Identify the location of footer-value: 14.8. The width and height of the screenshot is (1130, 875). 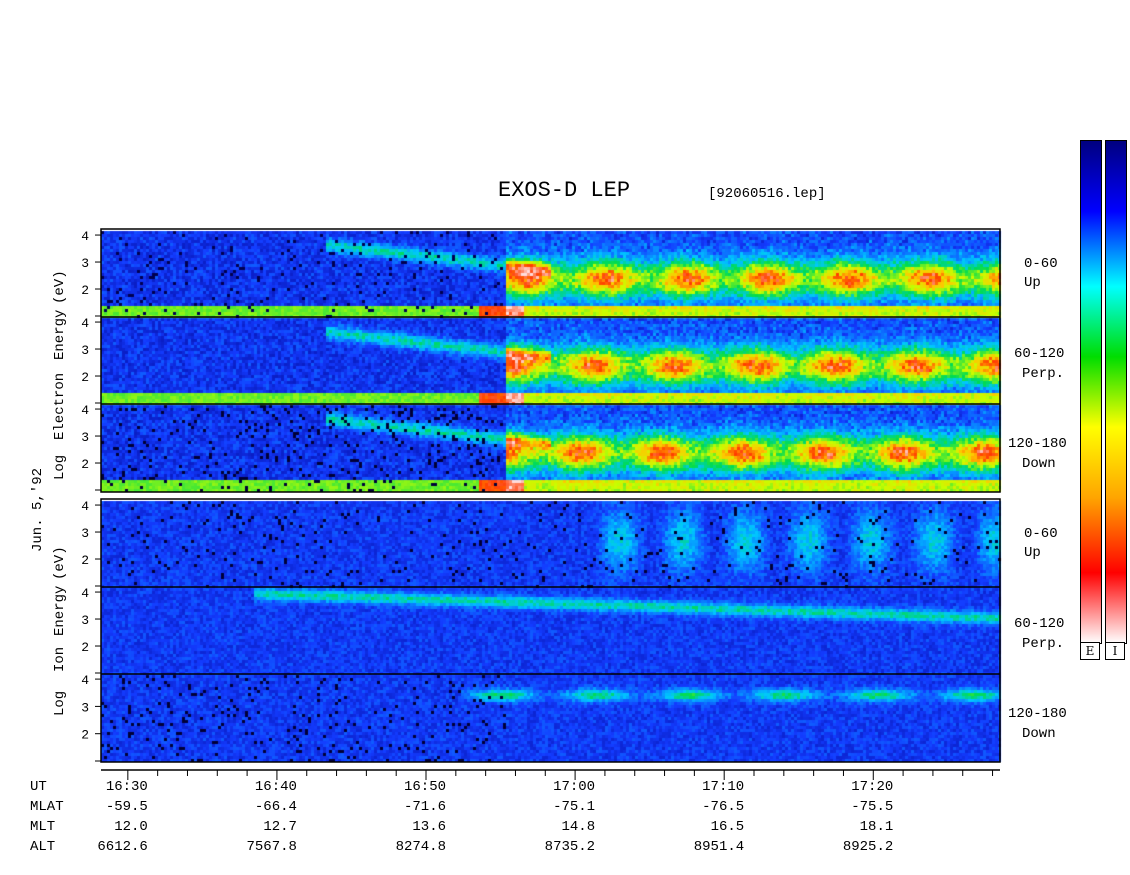
(578, 827).